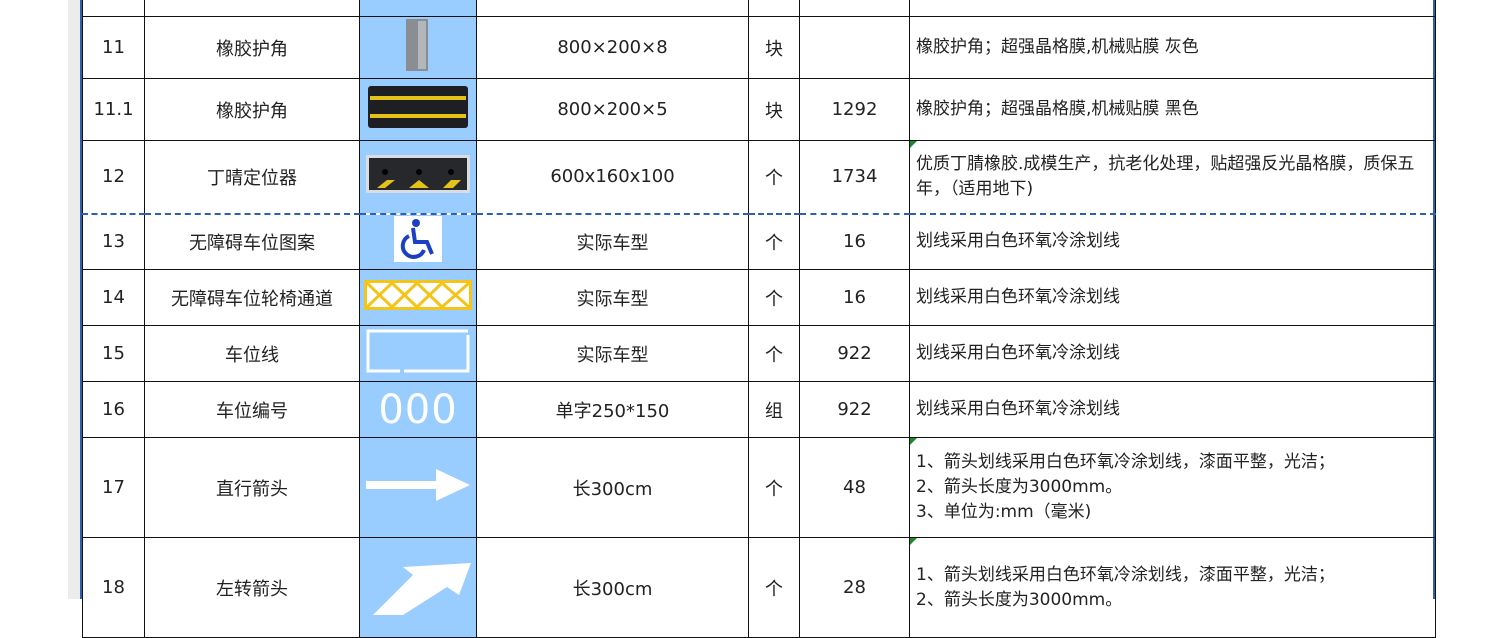 The width and height of the screenshot is (1510, 638). I want to click on wheel-stopper-icon, so click(418, 176).